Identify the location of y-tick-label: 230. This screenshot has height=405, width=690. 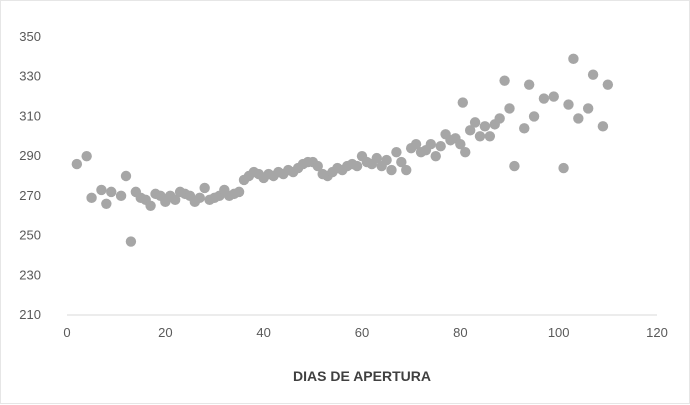
(30, 274).